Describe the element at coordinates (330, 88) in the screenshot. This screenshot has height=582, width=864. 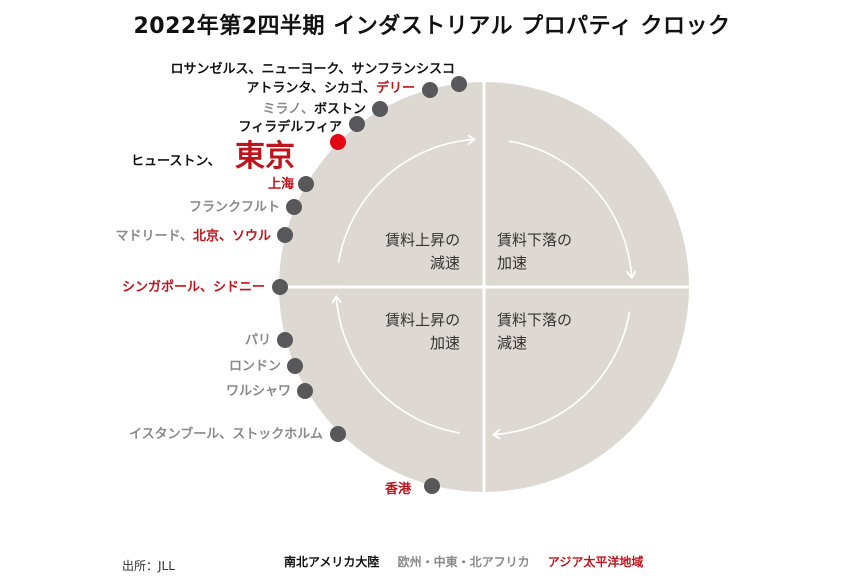
I see `market-label-atlanta-chicago-delhi: アトランタ、シカゴ、デリー` at that location.